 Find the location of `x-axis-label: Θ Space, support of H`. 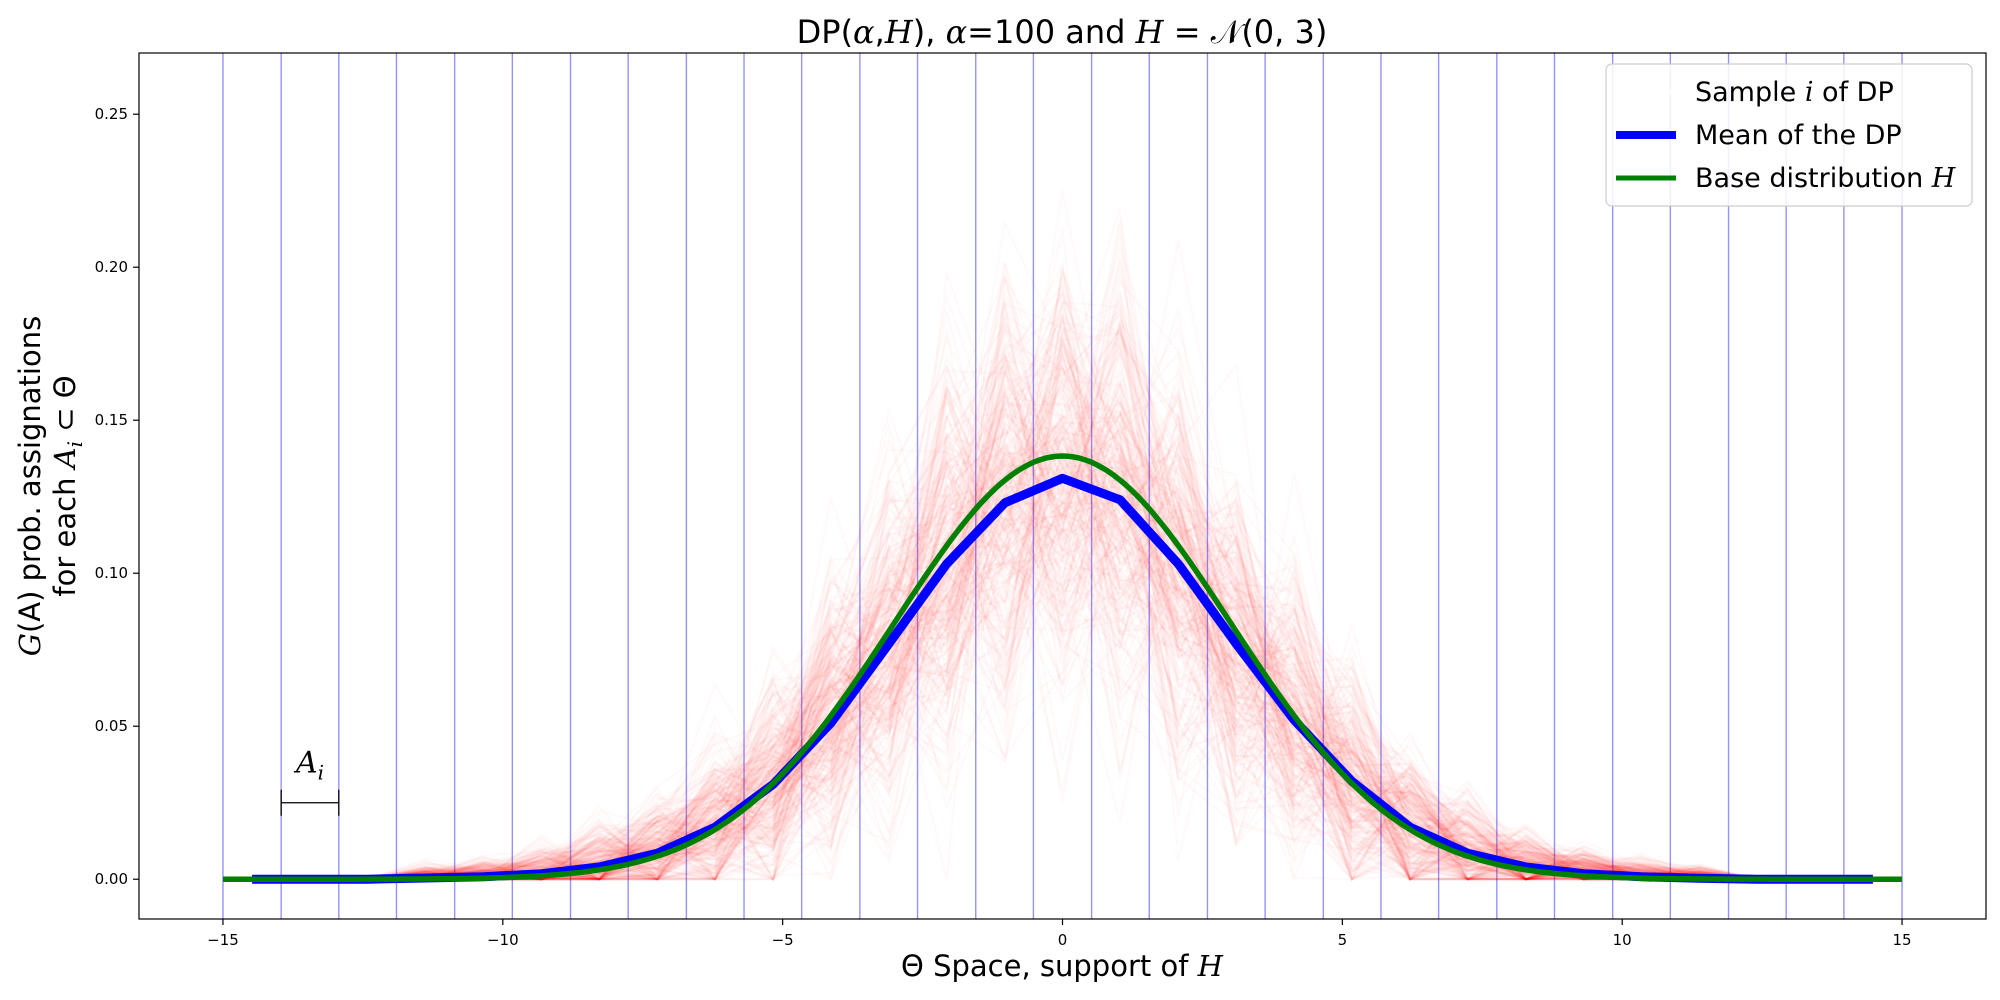

x-axis-label: Θ Space, support of H is located at coordinates (1062, 966).